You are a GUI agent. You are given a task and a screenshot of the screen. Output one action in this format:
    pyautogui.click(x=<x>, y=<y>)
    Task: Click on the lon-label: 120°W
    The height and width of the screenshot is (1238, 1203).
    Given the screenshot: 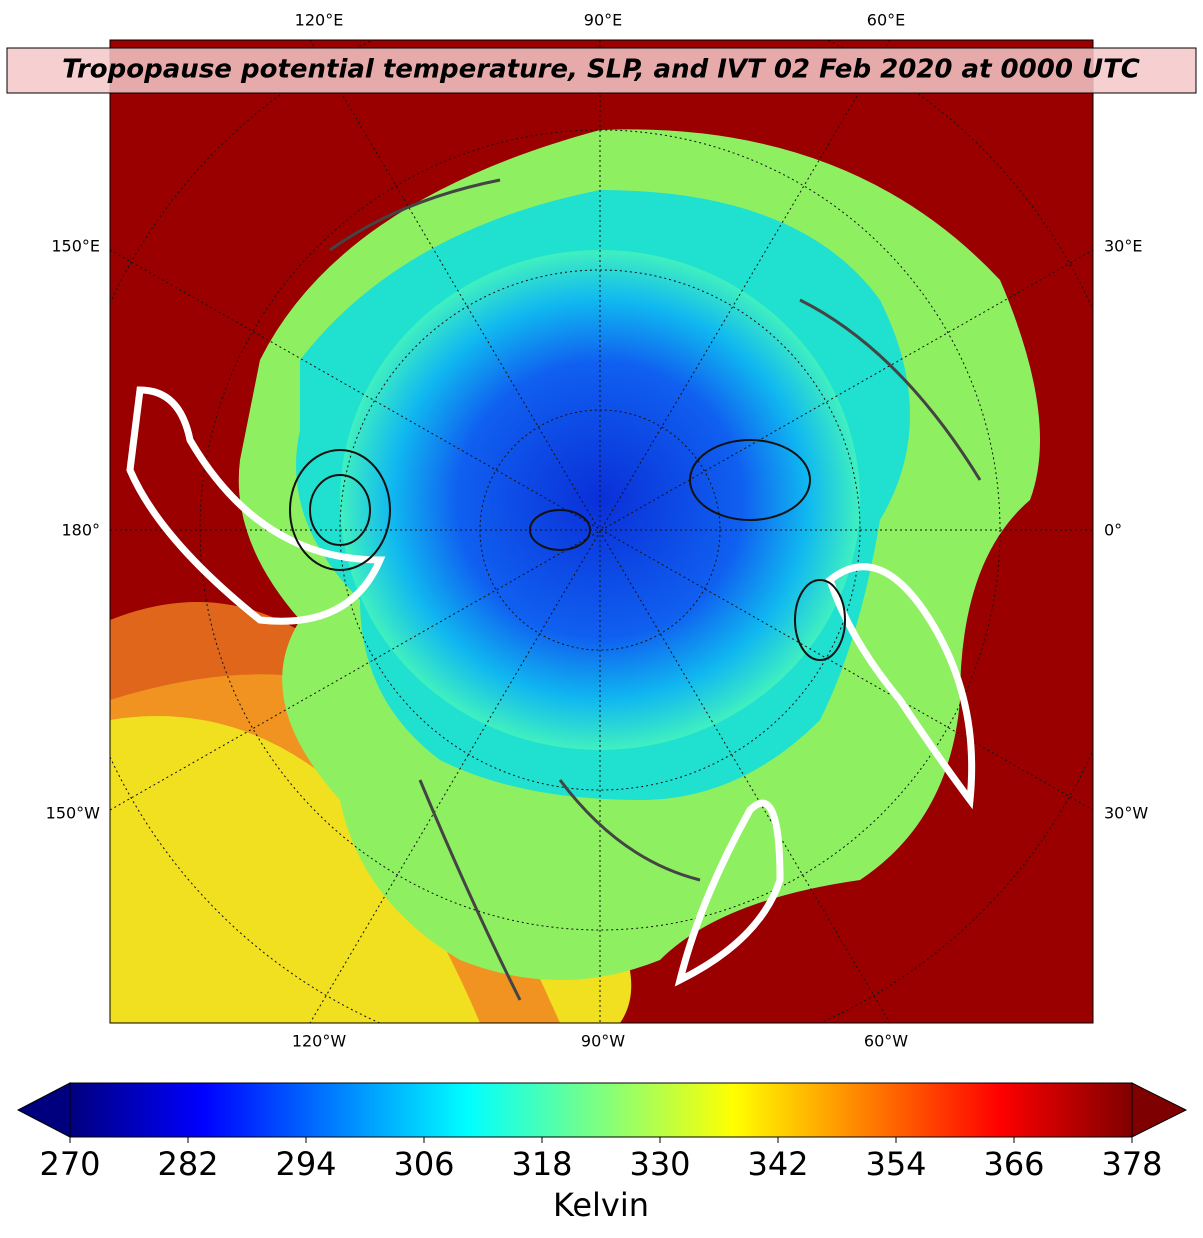 What is the action you would take?
    pyautogui.click(x=319, y=1041)
    